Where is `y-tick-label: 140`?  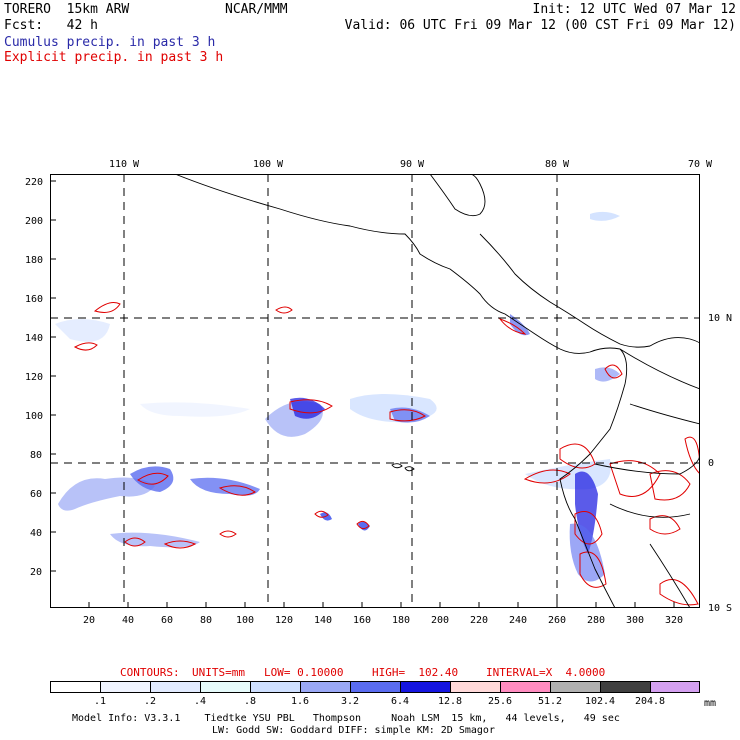
y-tick-label: 140 is located at coordinates (34, 338).